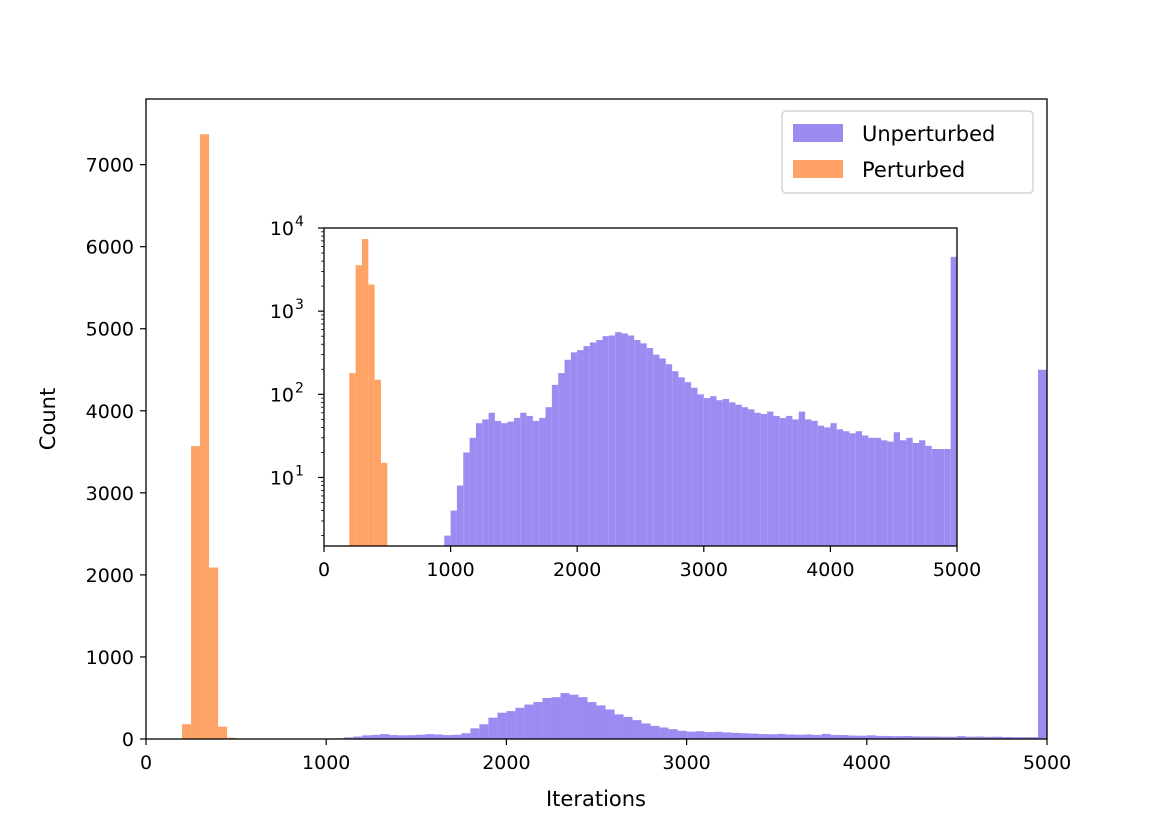 Image resolution: width=1163 pixels, height=830 pixels. Describe the element at coordinates (282, 312) in the screenshot. I see `inset-y-tick-label-2: 10` at that location.